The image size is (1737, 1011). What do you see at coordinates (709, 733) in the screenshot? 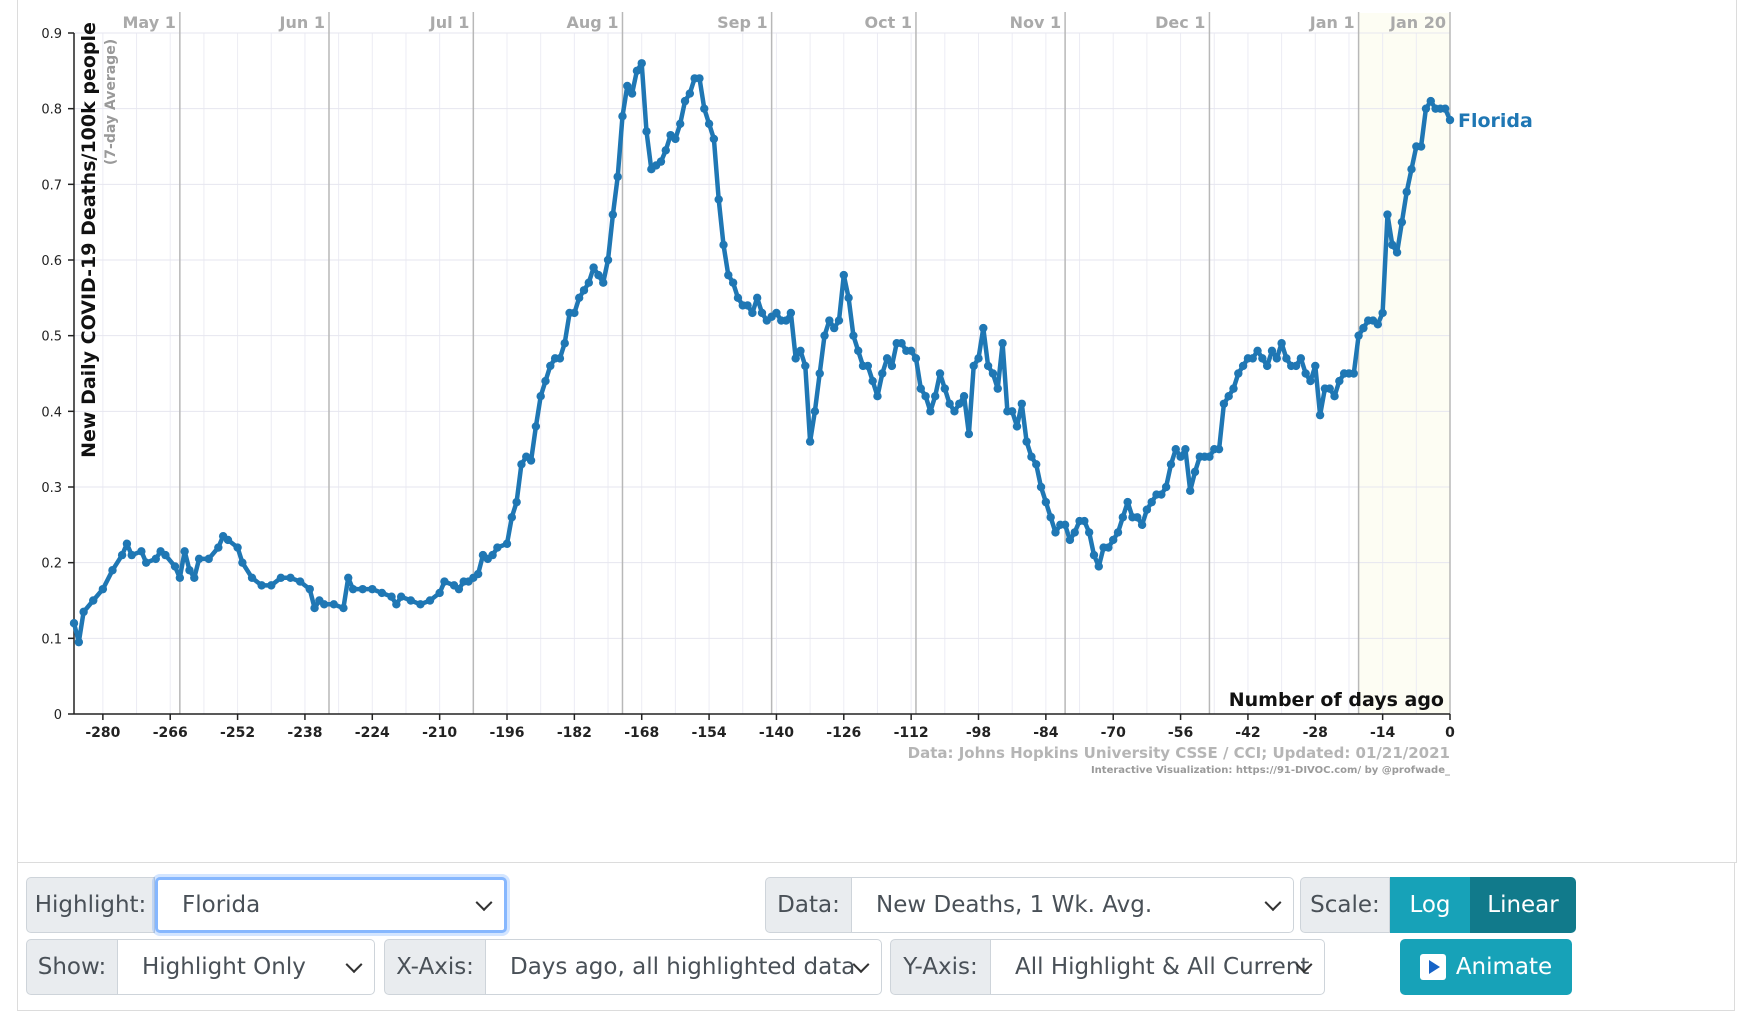
I see `x-tick-label: -154` at bounding box center [709, 733].